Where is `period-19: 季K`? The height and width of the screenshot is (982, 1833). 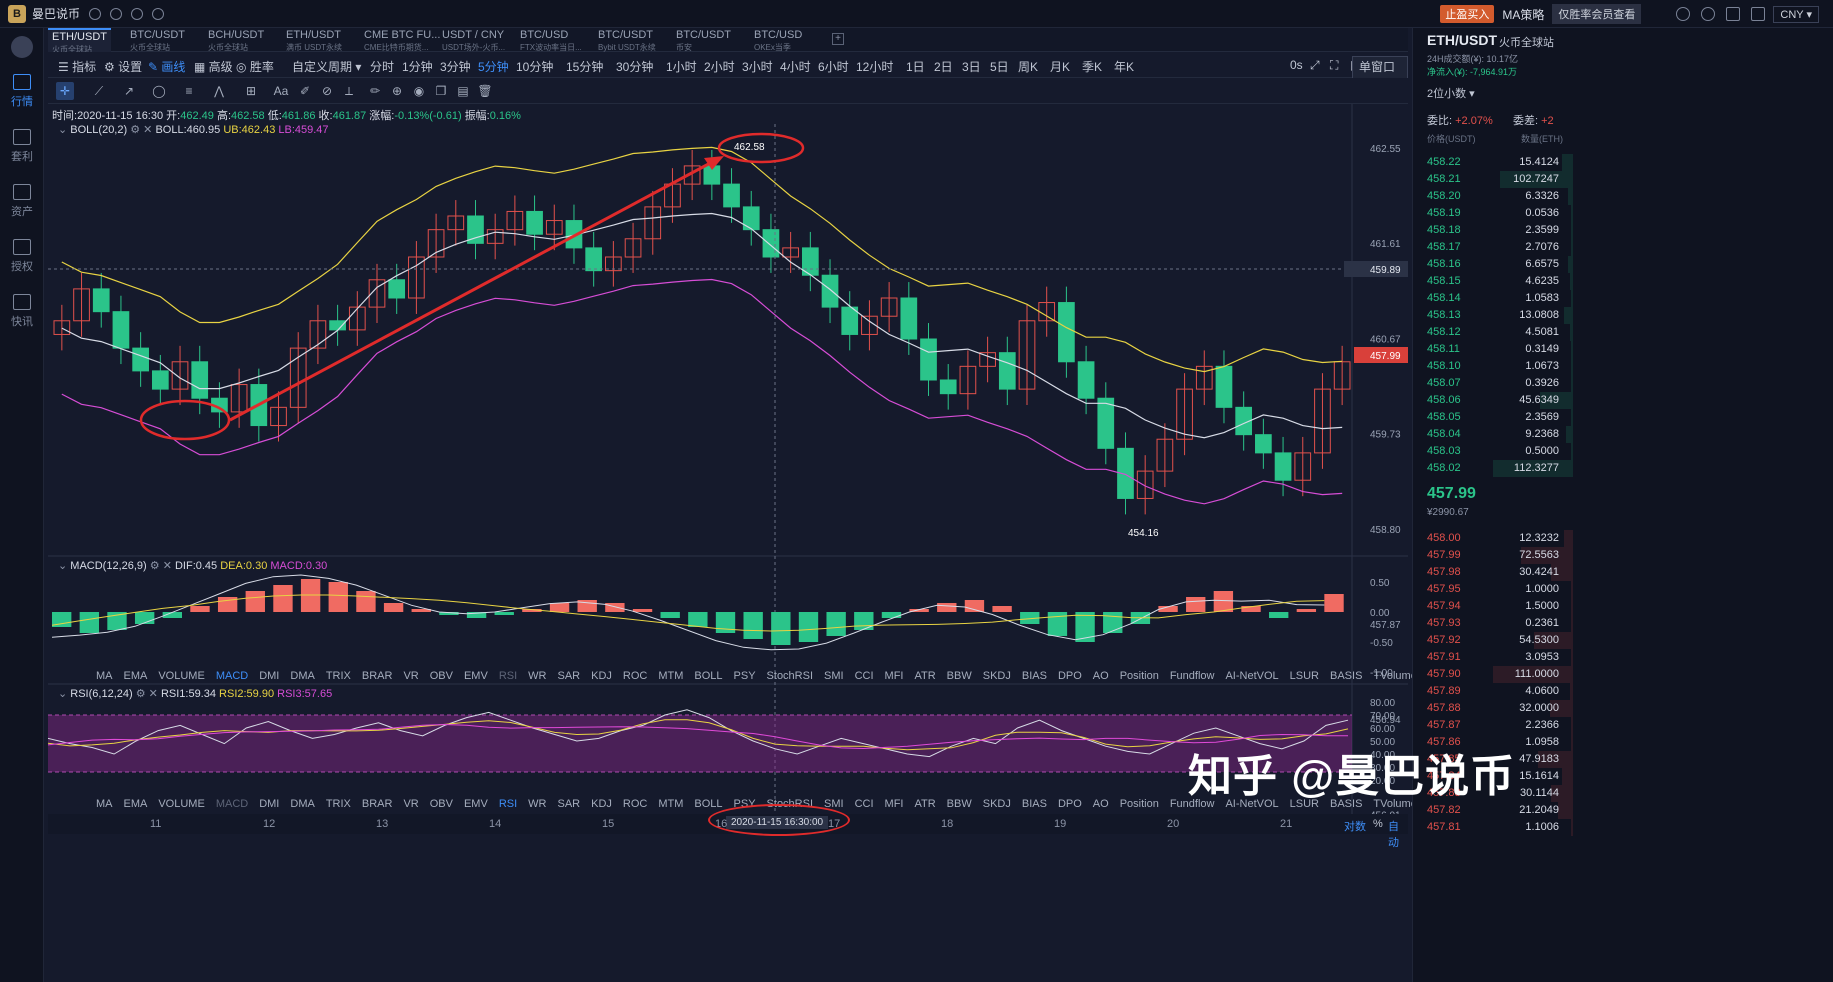 period-19: 季K is located at coordinates (1092, 67).